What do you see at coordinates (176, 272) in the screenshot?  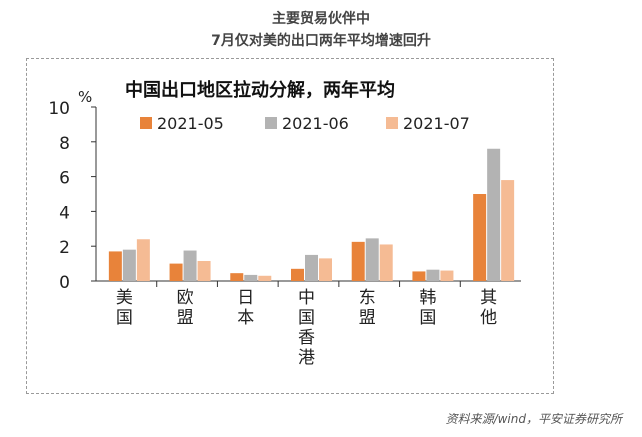 I see `bar-2021-05-欧盟` at bounding box center [176, 272].